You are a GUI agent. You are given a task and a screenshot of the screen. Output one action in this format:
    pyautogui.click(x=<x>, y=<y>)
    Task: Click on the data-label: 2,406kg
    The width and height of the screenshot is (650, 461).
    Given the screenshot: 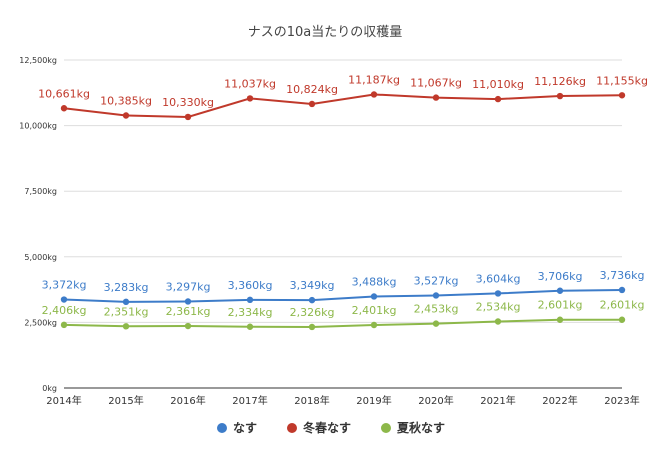 What is the action you would take?
    pyautogui.click(x=64, y=310)
    